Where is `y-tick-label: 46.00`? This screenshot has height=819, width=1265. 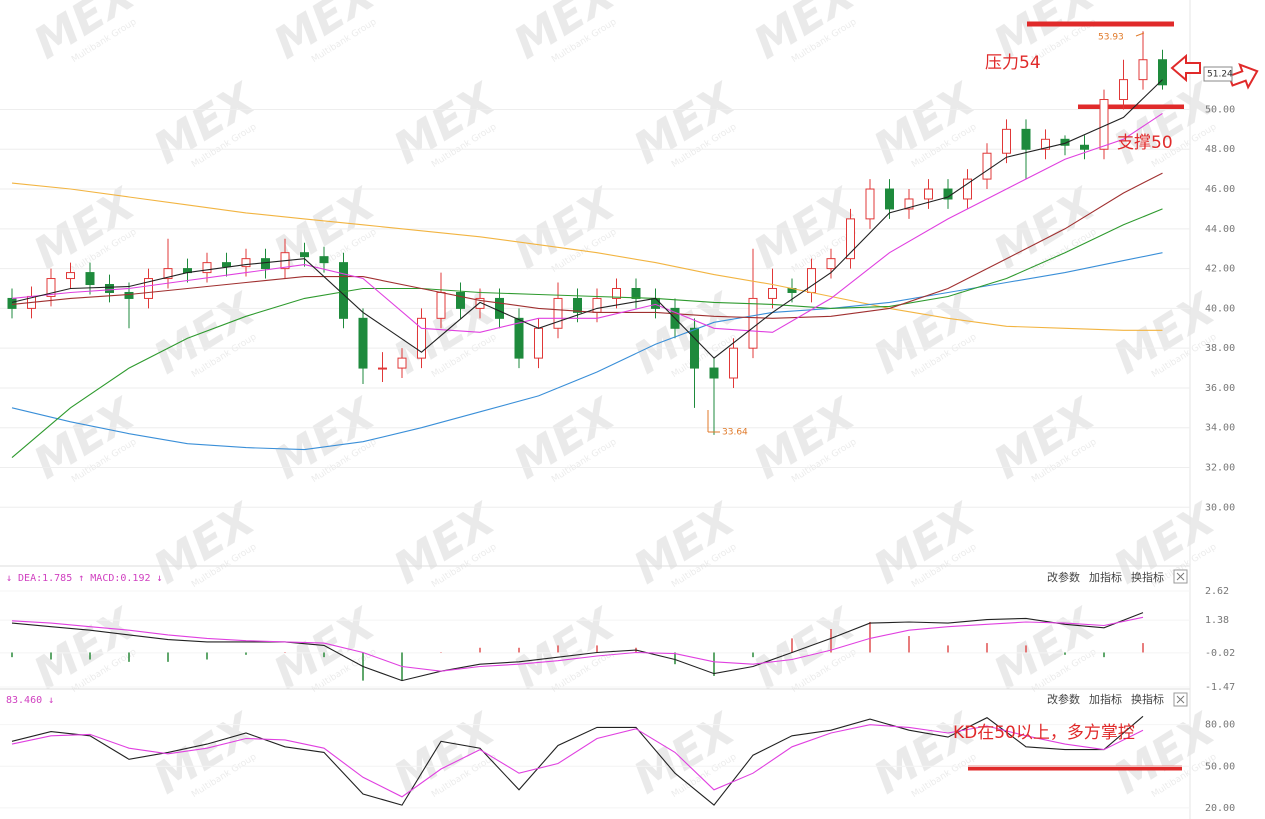 y-tick-label: 46.00 is located at coordinates (1220, 189).